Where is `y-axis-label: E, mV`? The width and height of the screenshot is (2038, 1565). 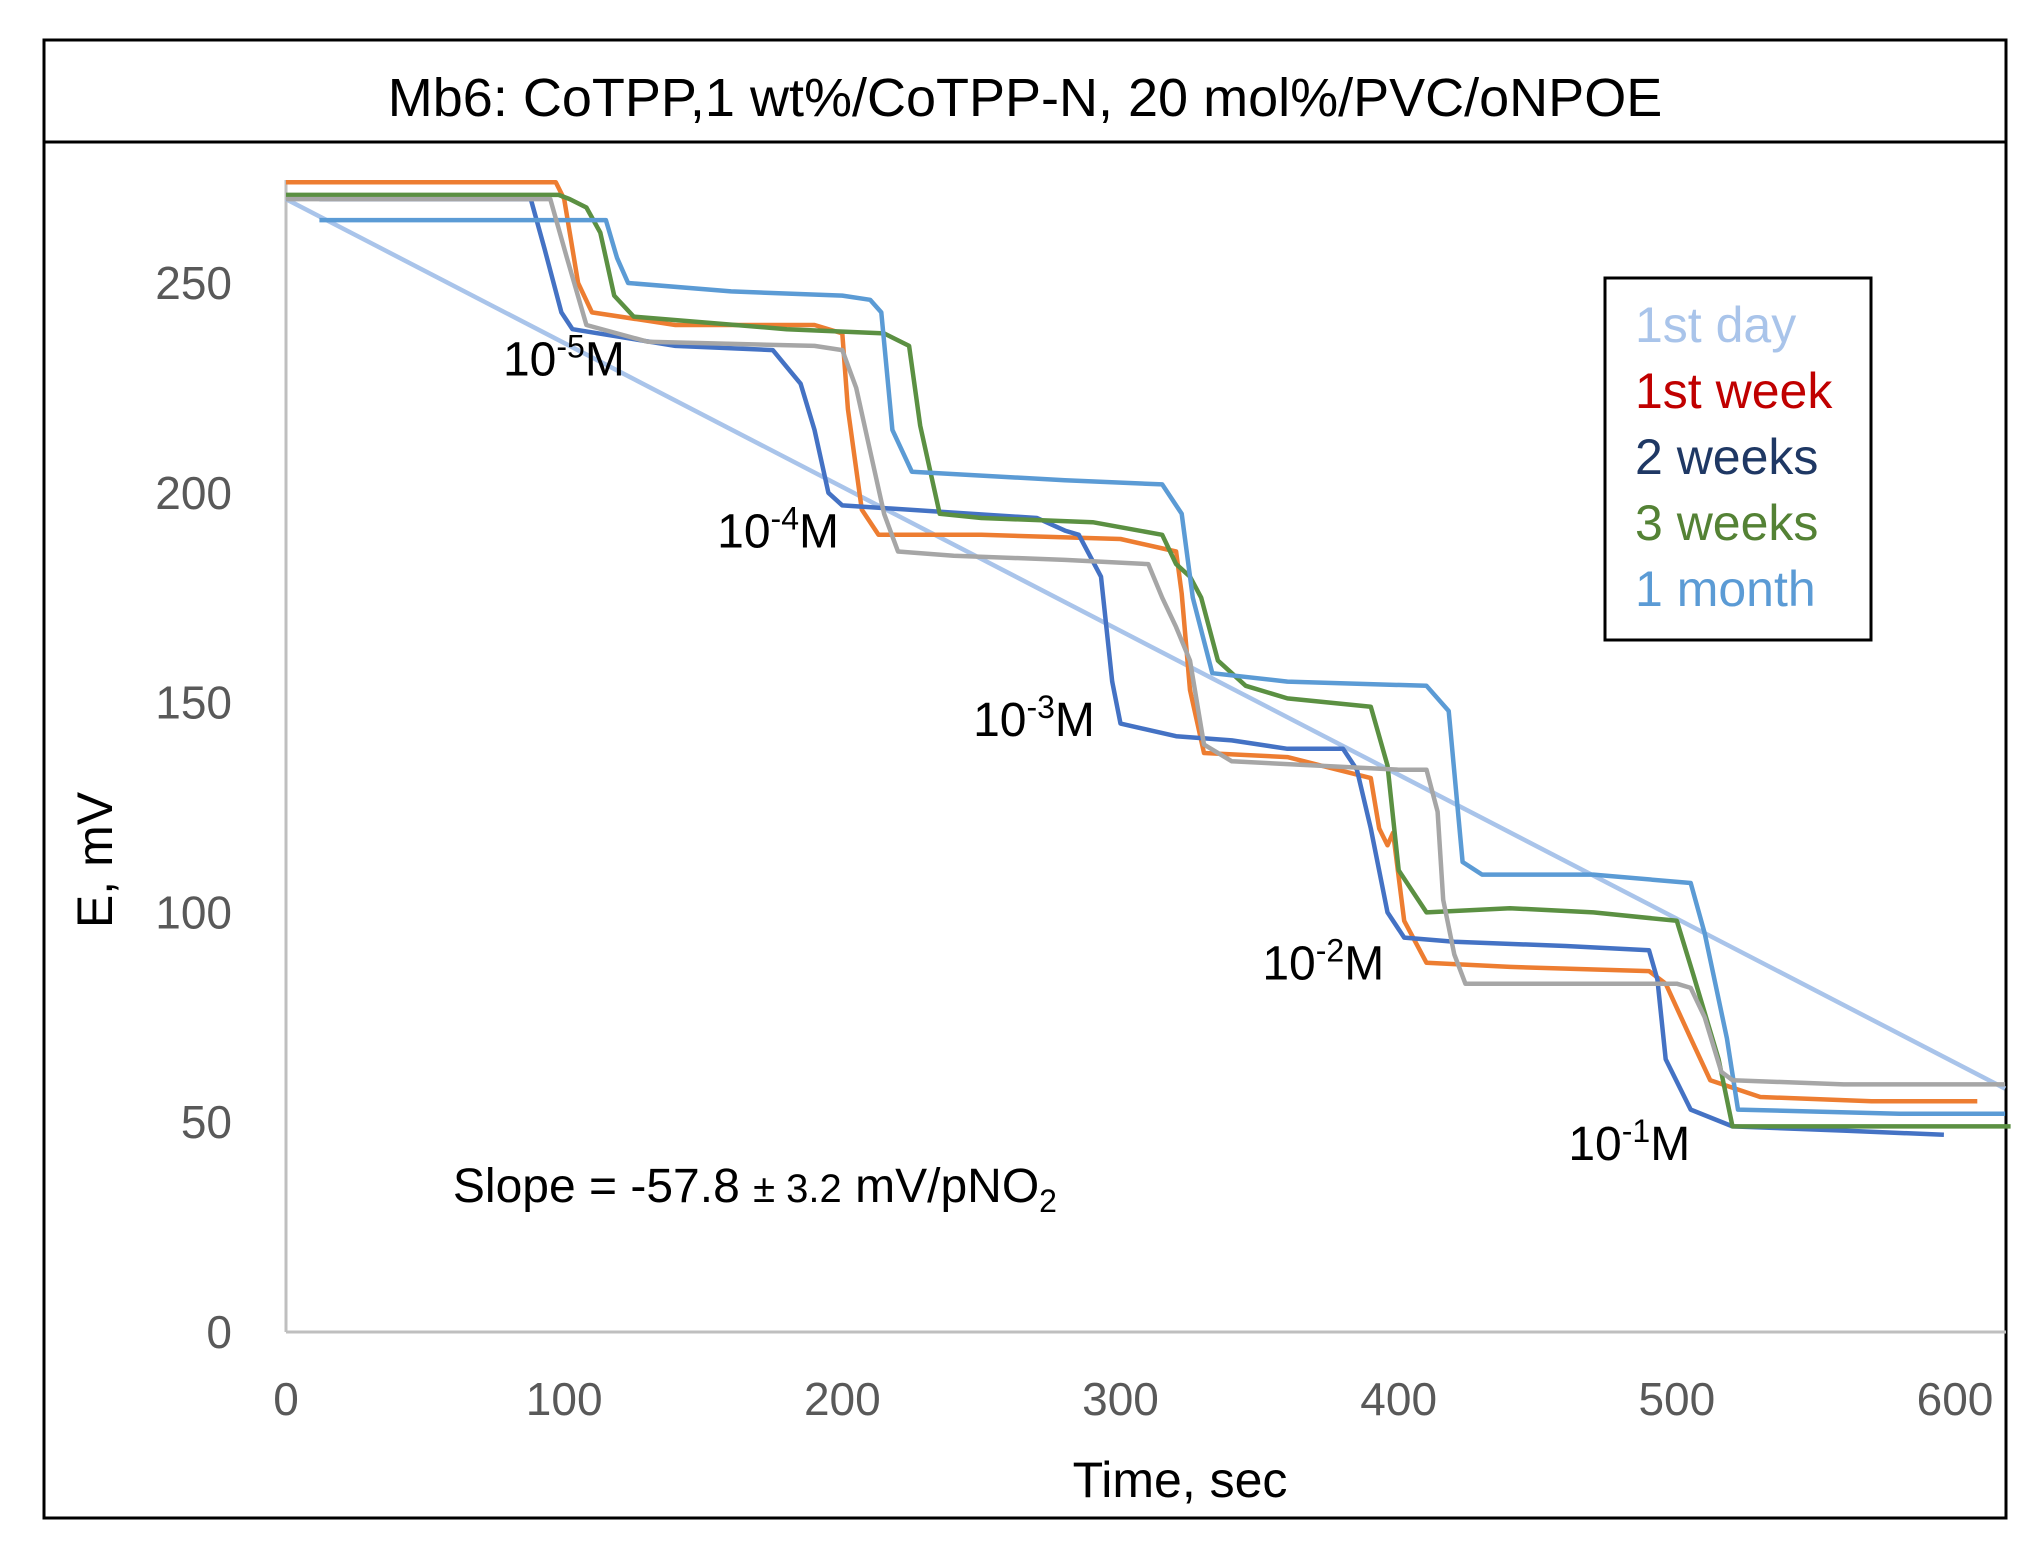
y-axis-label: E, mV is located at coordinates (95, 859).